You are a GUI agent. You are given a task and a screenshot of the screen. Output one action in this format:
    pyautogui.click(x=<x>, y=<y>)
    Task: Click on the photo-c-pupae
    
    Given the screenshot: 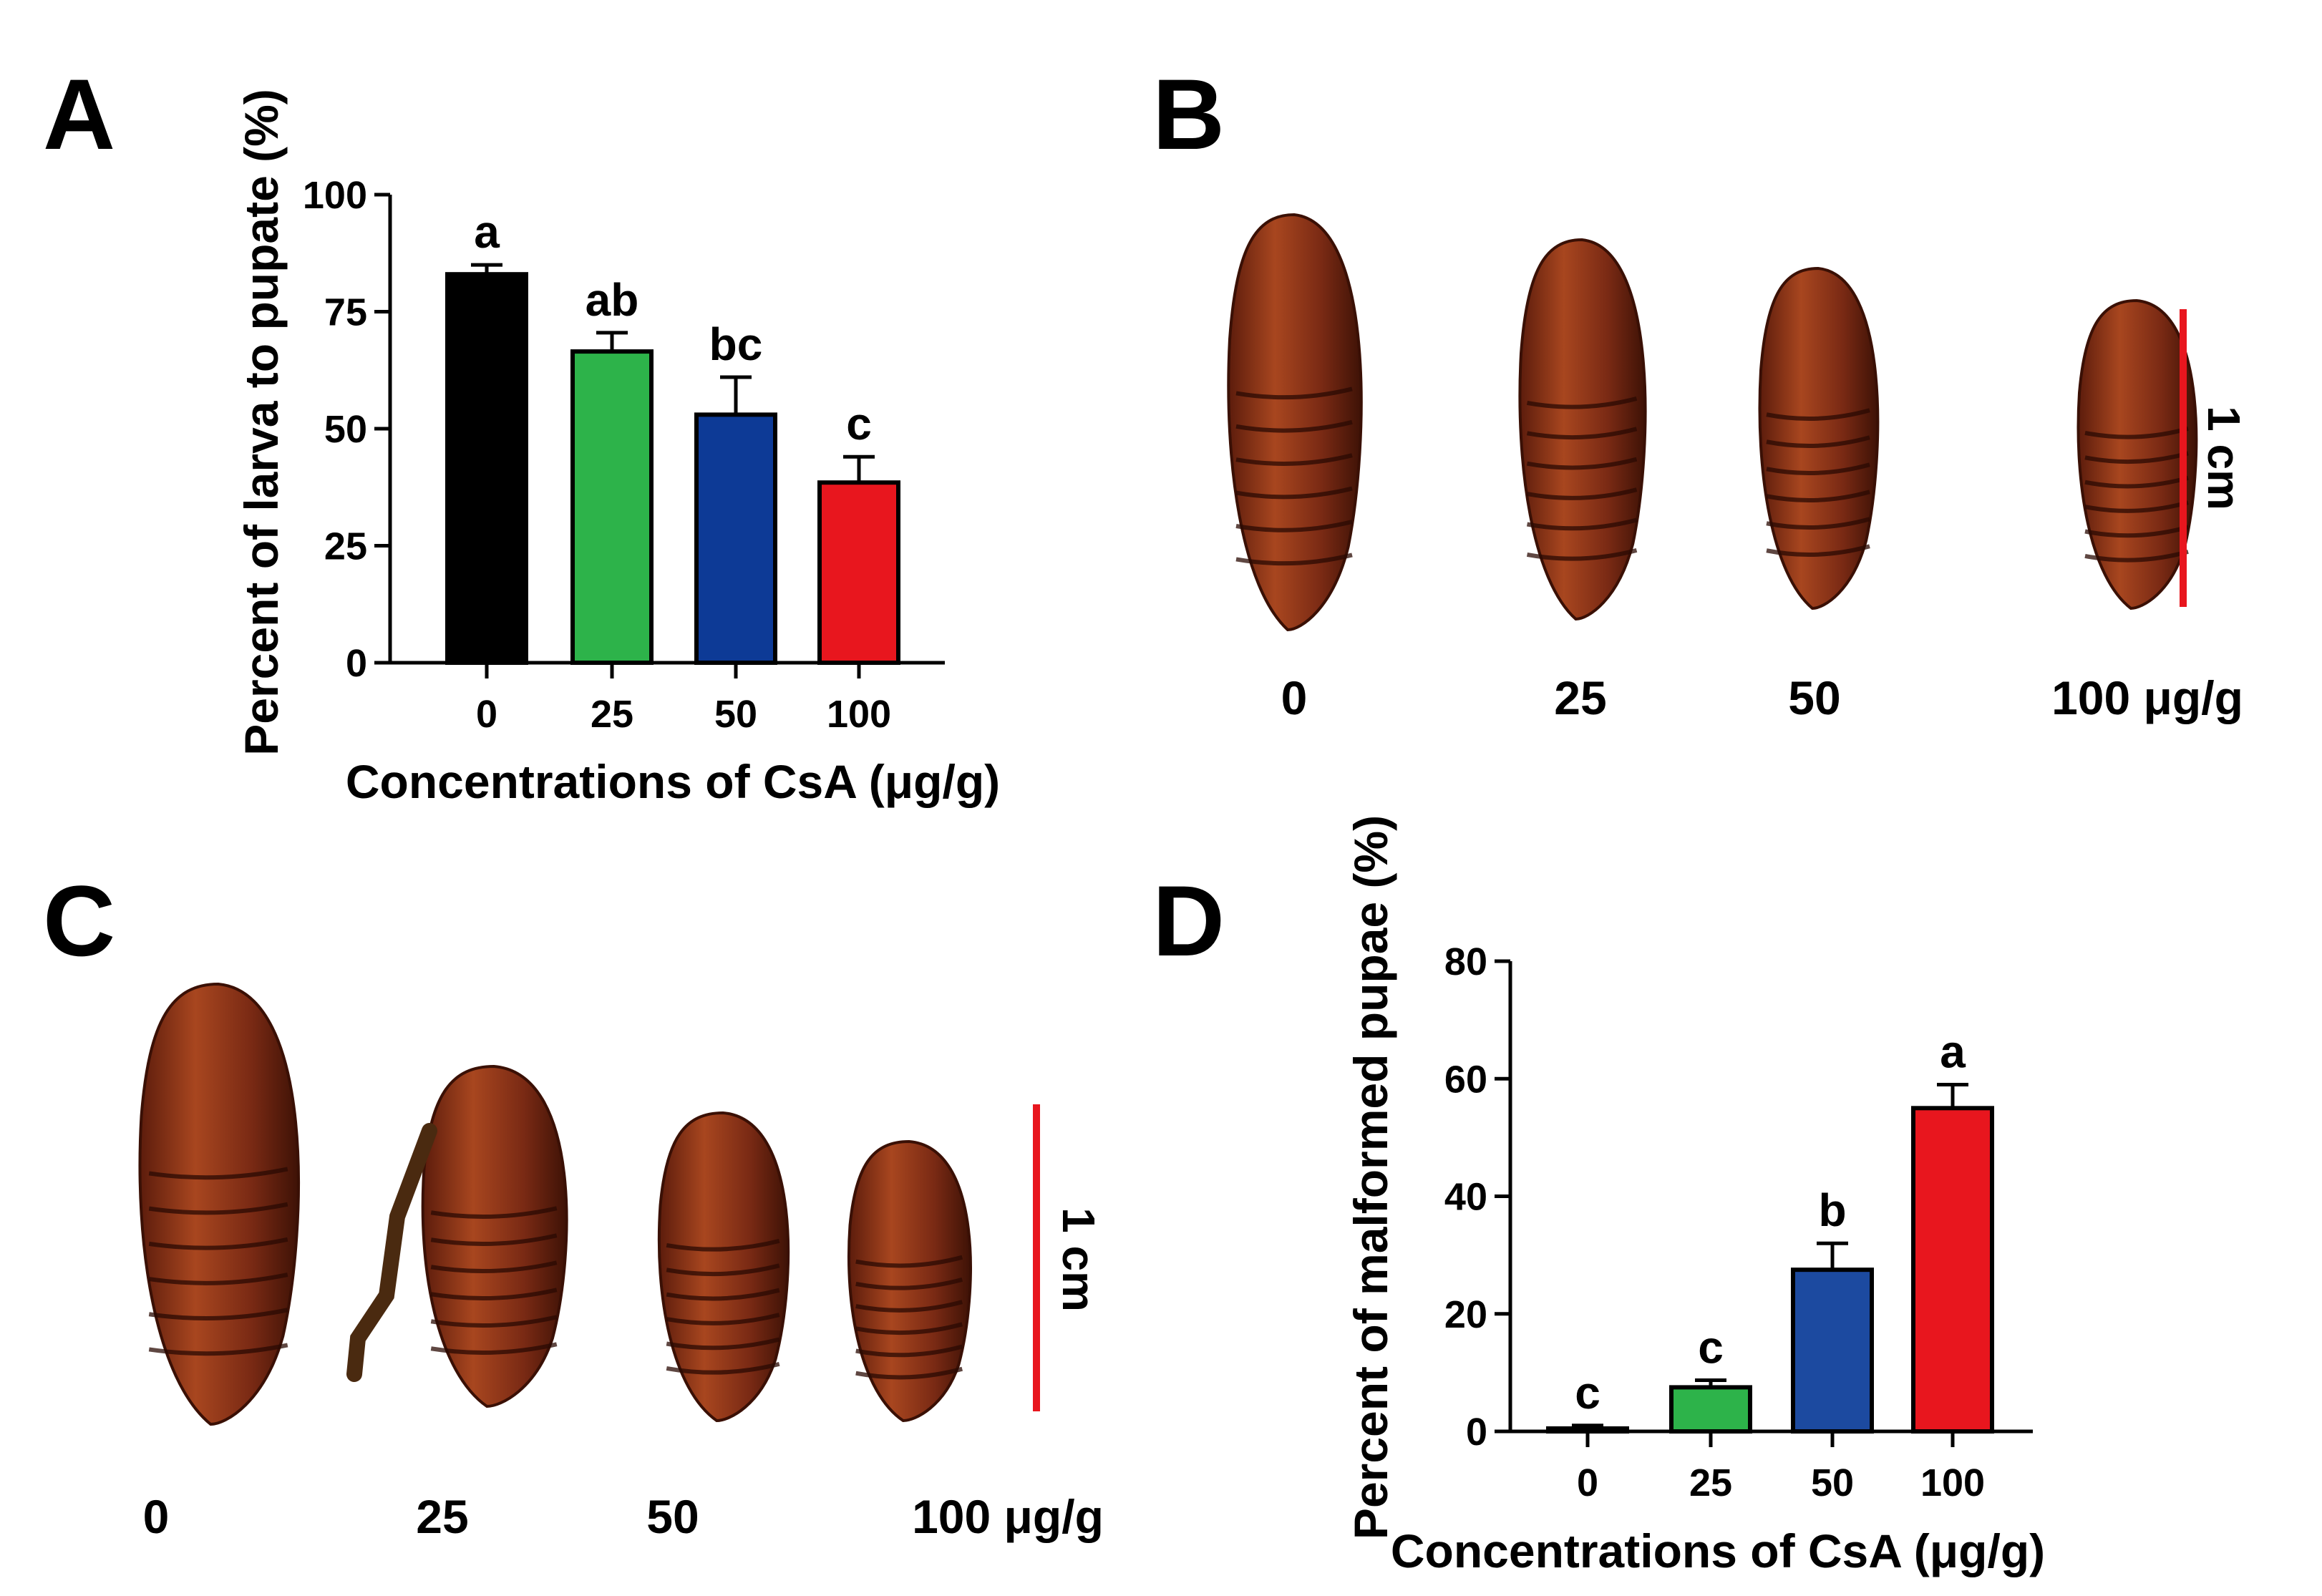 What is the action you would take?
    pyautogui.click(x=555, y=1204)
    